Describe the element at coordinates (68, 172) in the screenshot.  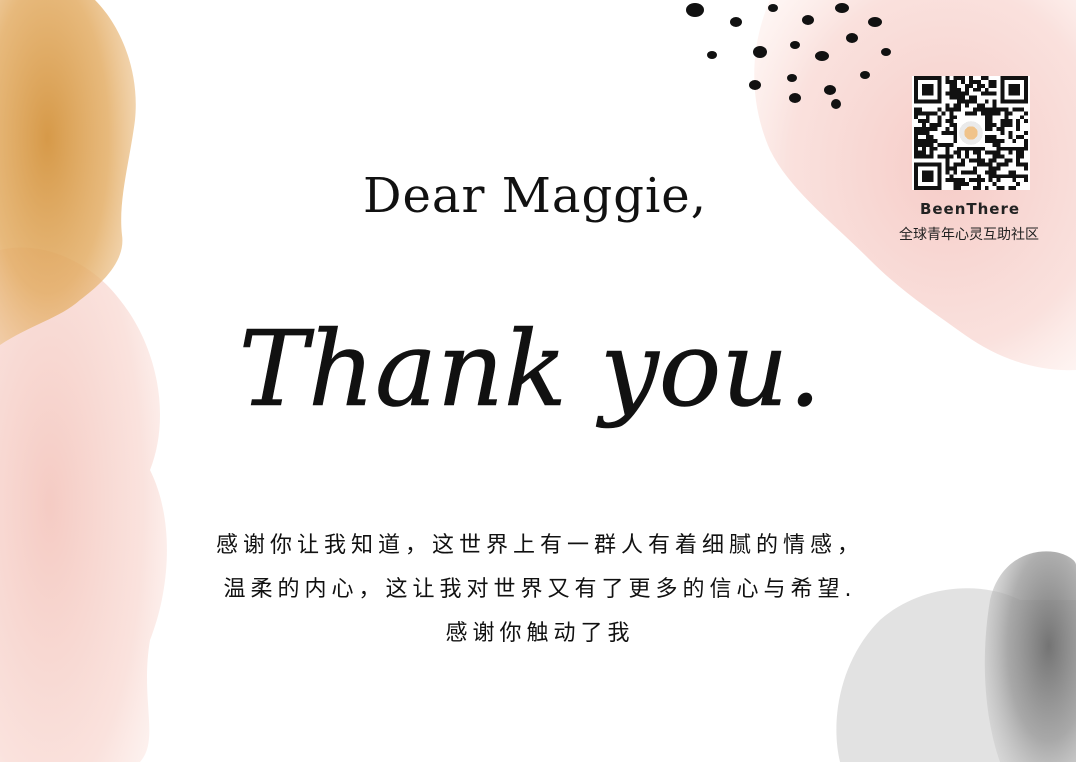
I see `ochre-wash-left` at that location.